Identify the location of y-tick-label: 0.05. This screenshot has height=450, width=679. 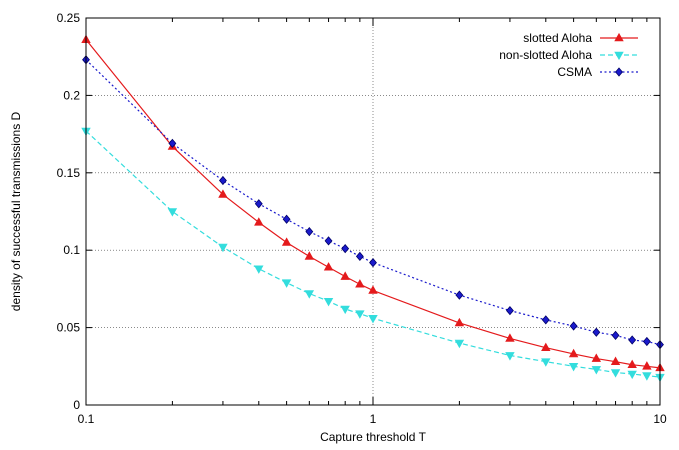
(69, 328).